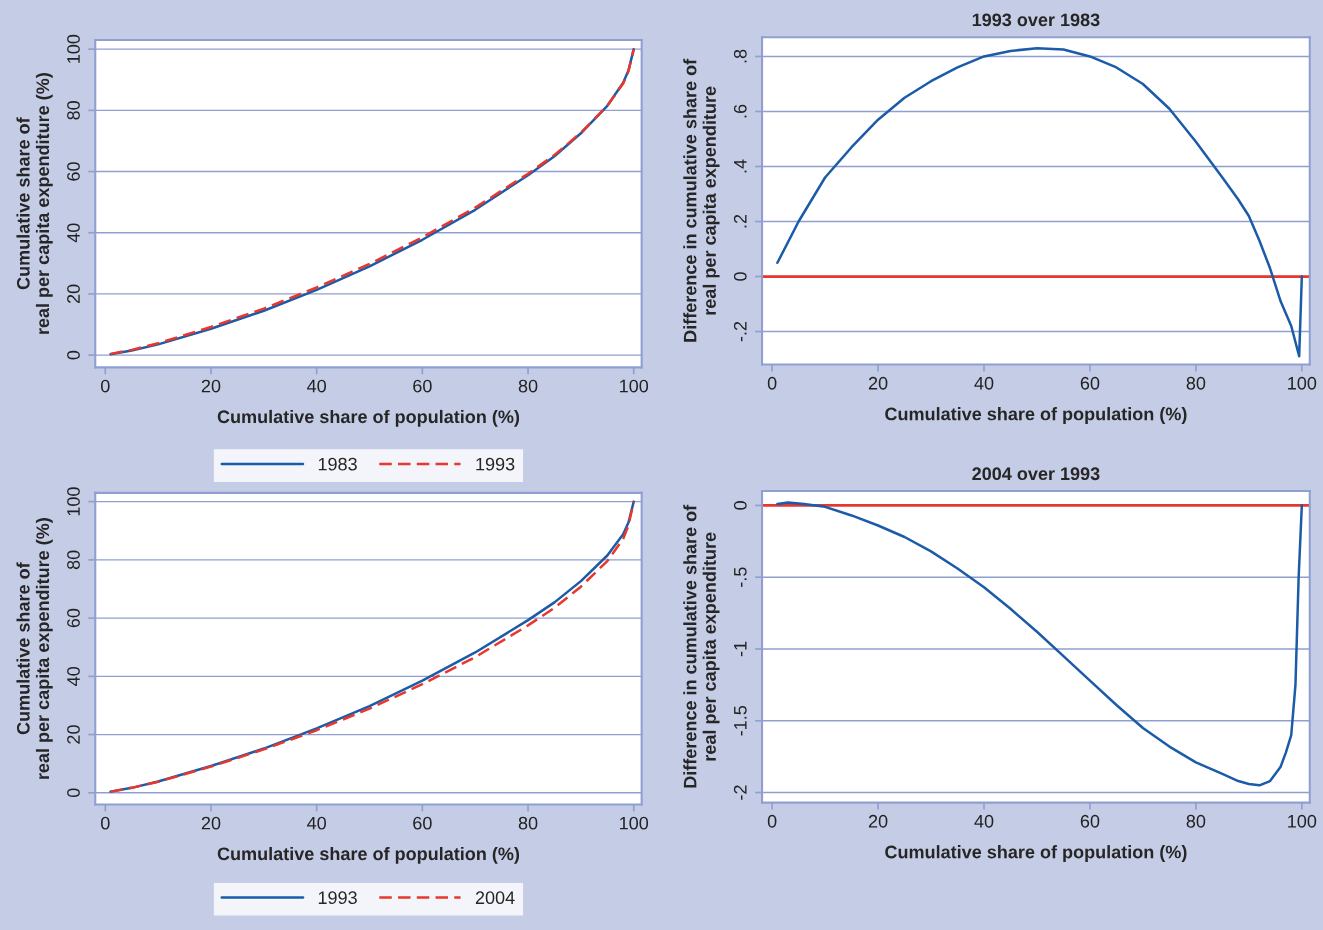 The width and height of the screenshot is (1323, 930). I want to click on chart-title: 1993 over 1983, so click(1036, 20).